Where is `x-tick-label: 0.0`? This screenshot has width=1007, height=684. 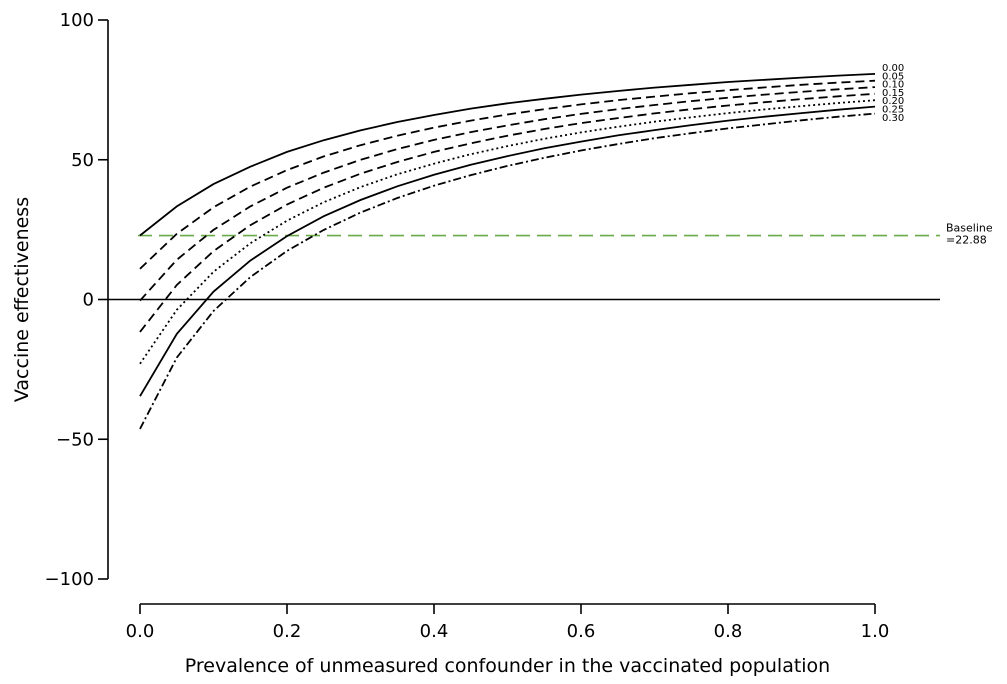 x-tick-label: 0.0 is located at coordinates (140, 631).